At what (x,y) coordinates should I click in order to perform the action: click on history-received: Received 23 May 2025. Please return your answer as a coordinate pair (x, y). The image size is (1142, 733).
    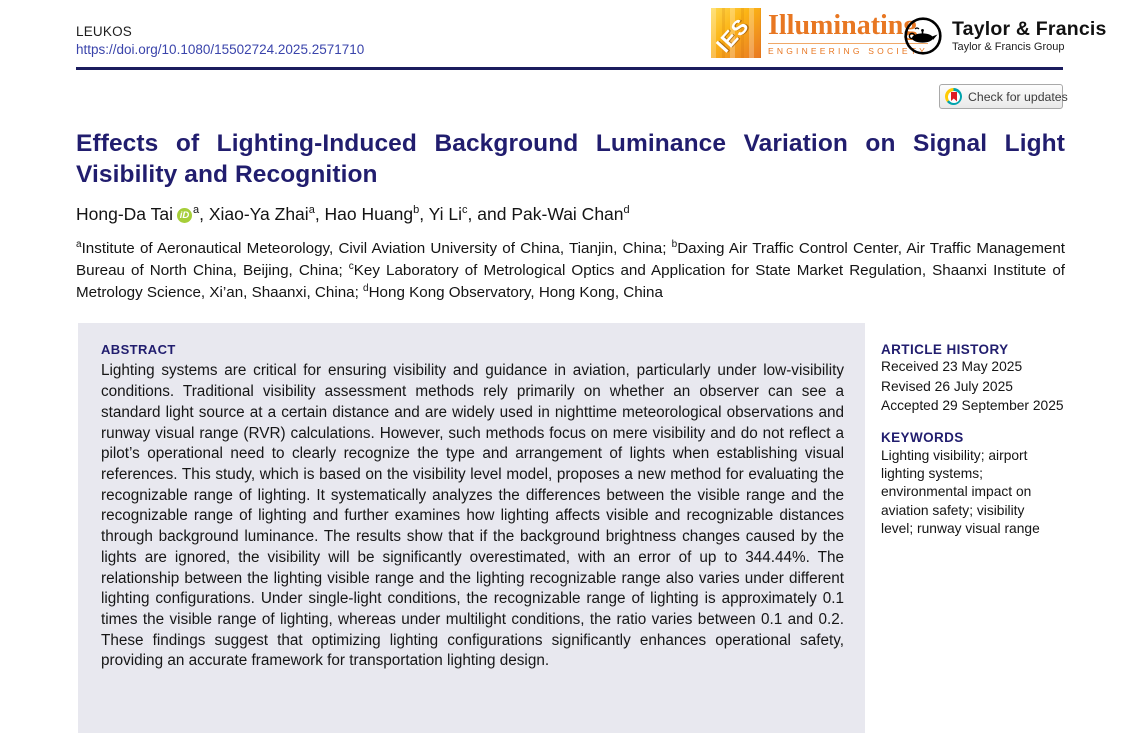
    Looking at the image, I should click on (952, 367).